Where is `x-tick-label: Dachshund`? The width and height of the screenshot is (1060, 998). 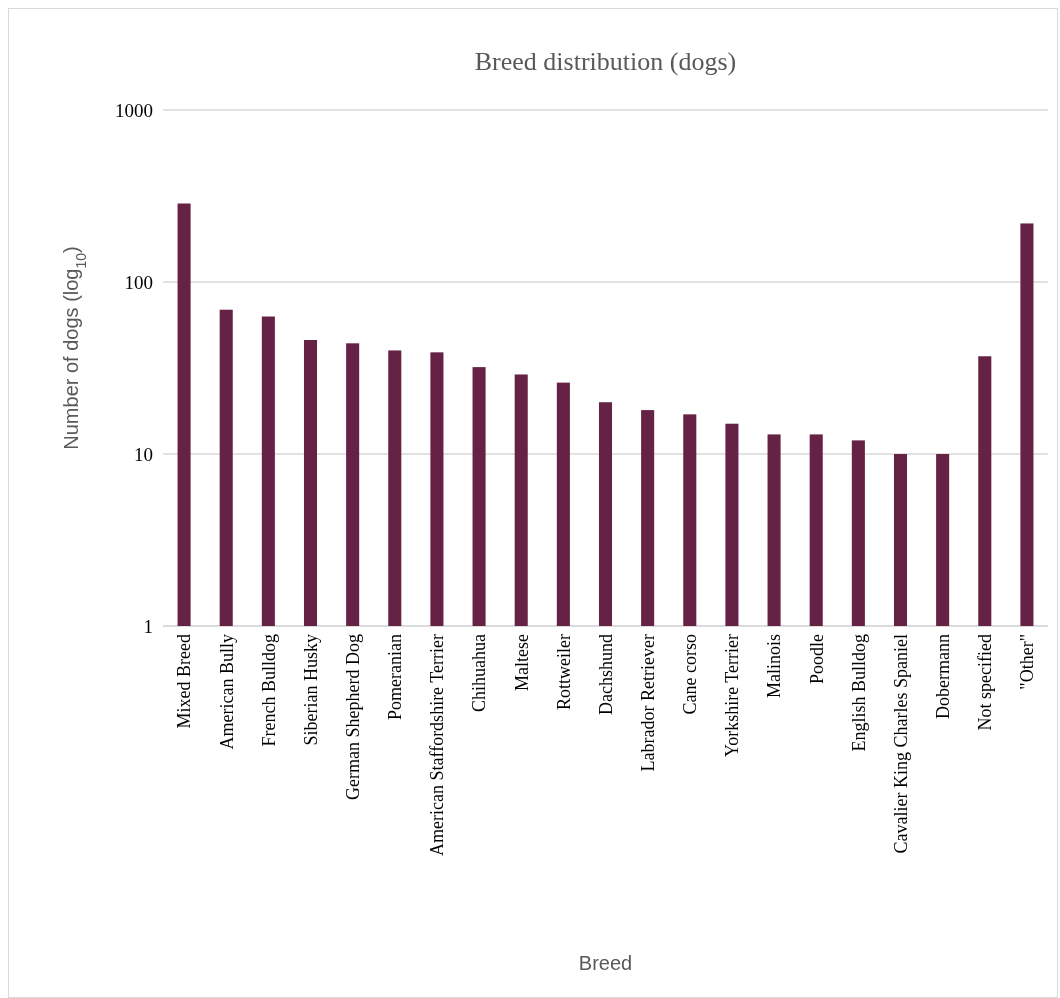
x-tick-label: Dachshund is located at coordinates (605, 674).